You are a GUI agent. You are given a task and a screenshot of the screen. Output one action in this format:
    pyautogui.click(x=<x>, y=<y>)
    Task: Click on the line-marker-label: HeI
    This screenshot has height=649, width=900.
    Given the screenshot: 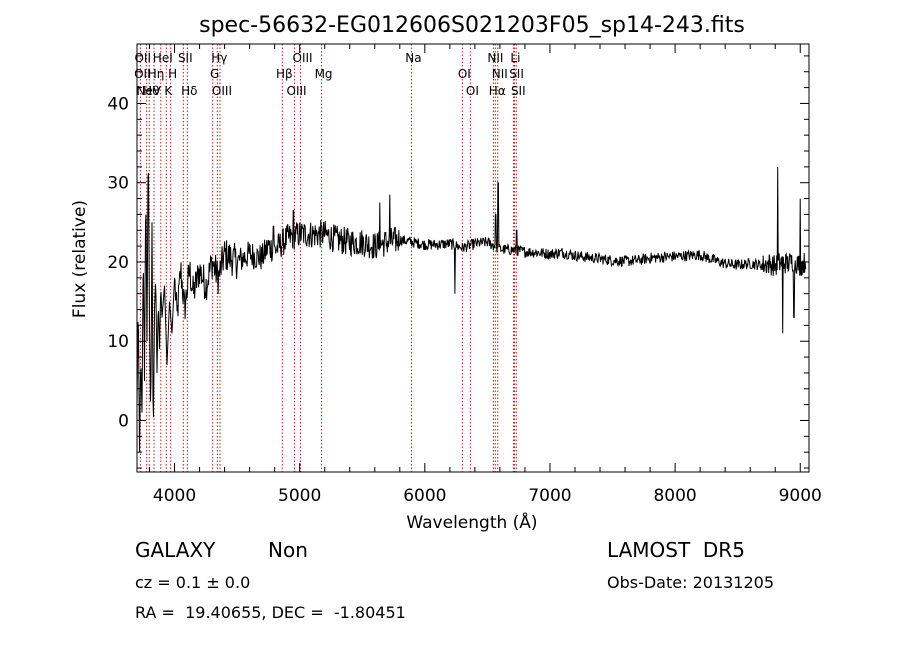 What is the action you would take?
    pyautogui.click(x=163, y=58)
    